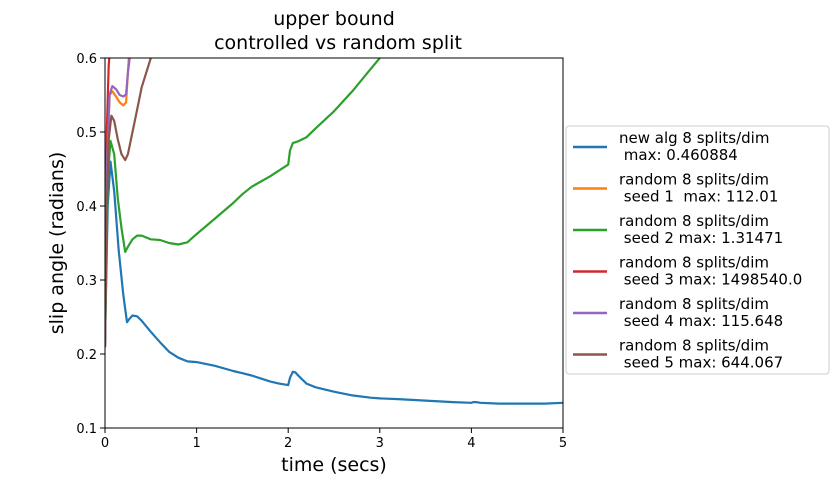 Image resolution: width=840 pixels, height=480 pixels. What do you see at coordinates (701, 229) in the screenshot?
I see `legend-label-3: random 8 splits/dim seed 2 max: 1.31471` at bounding box center [701, 229].